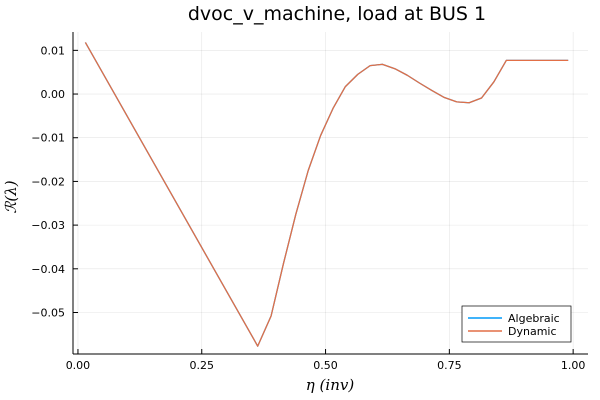  What do you see at coordinates (330, 385) in the screenshot?
I see `x-axis-label: η (inv)` at bounding box center [330, 385].